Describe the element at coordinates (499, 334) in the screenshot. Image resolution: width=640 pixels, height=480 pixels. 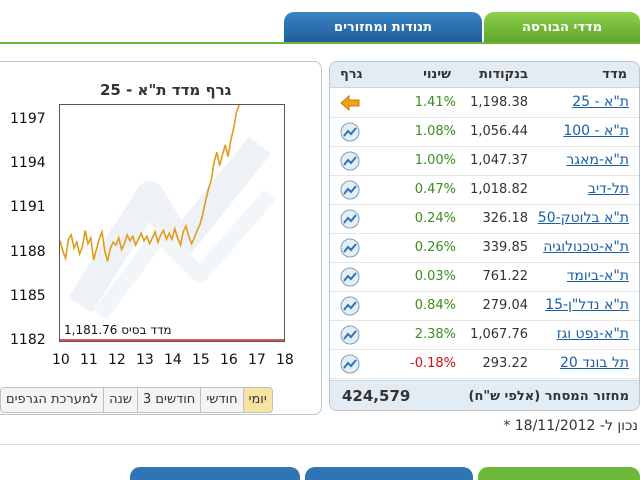
I see `index-points: 1,067.76` at that location.